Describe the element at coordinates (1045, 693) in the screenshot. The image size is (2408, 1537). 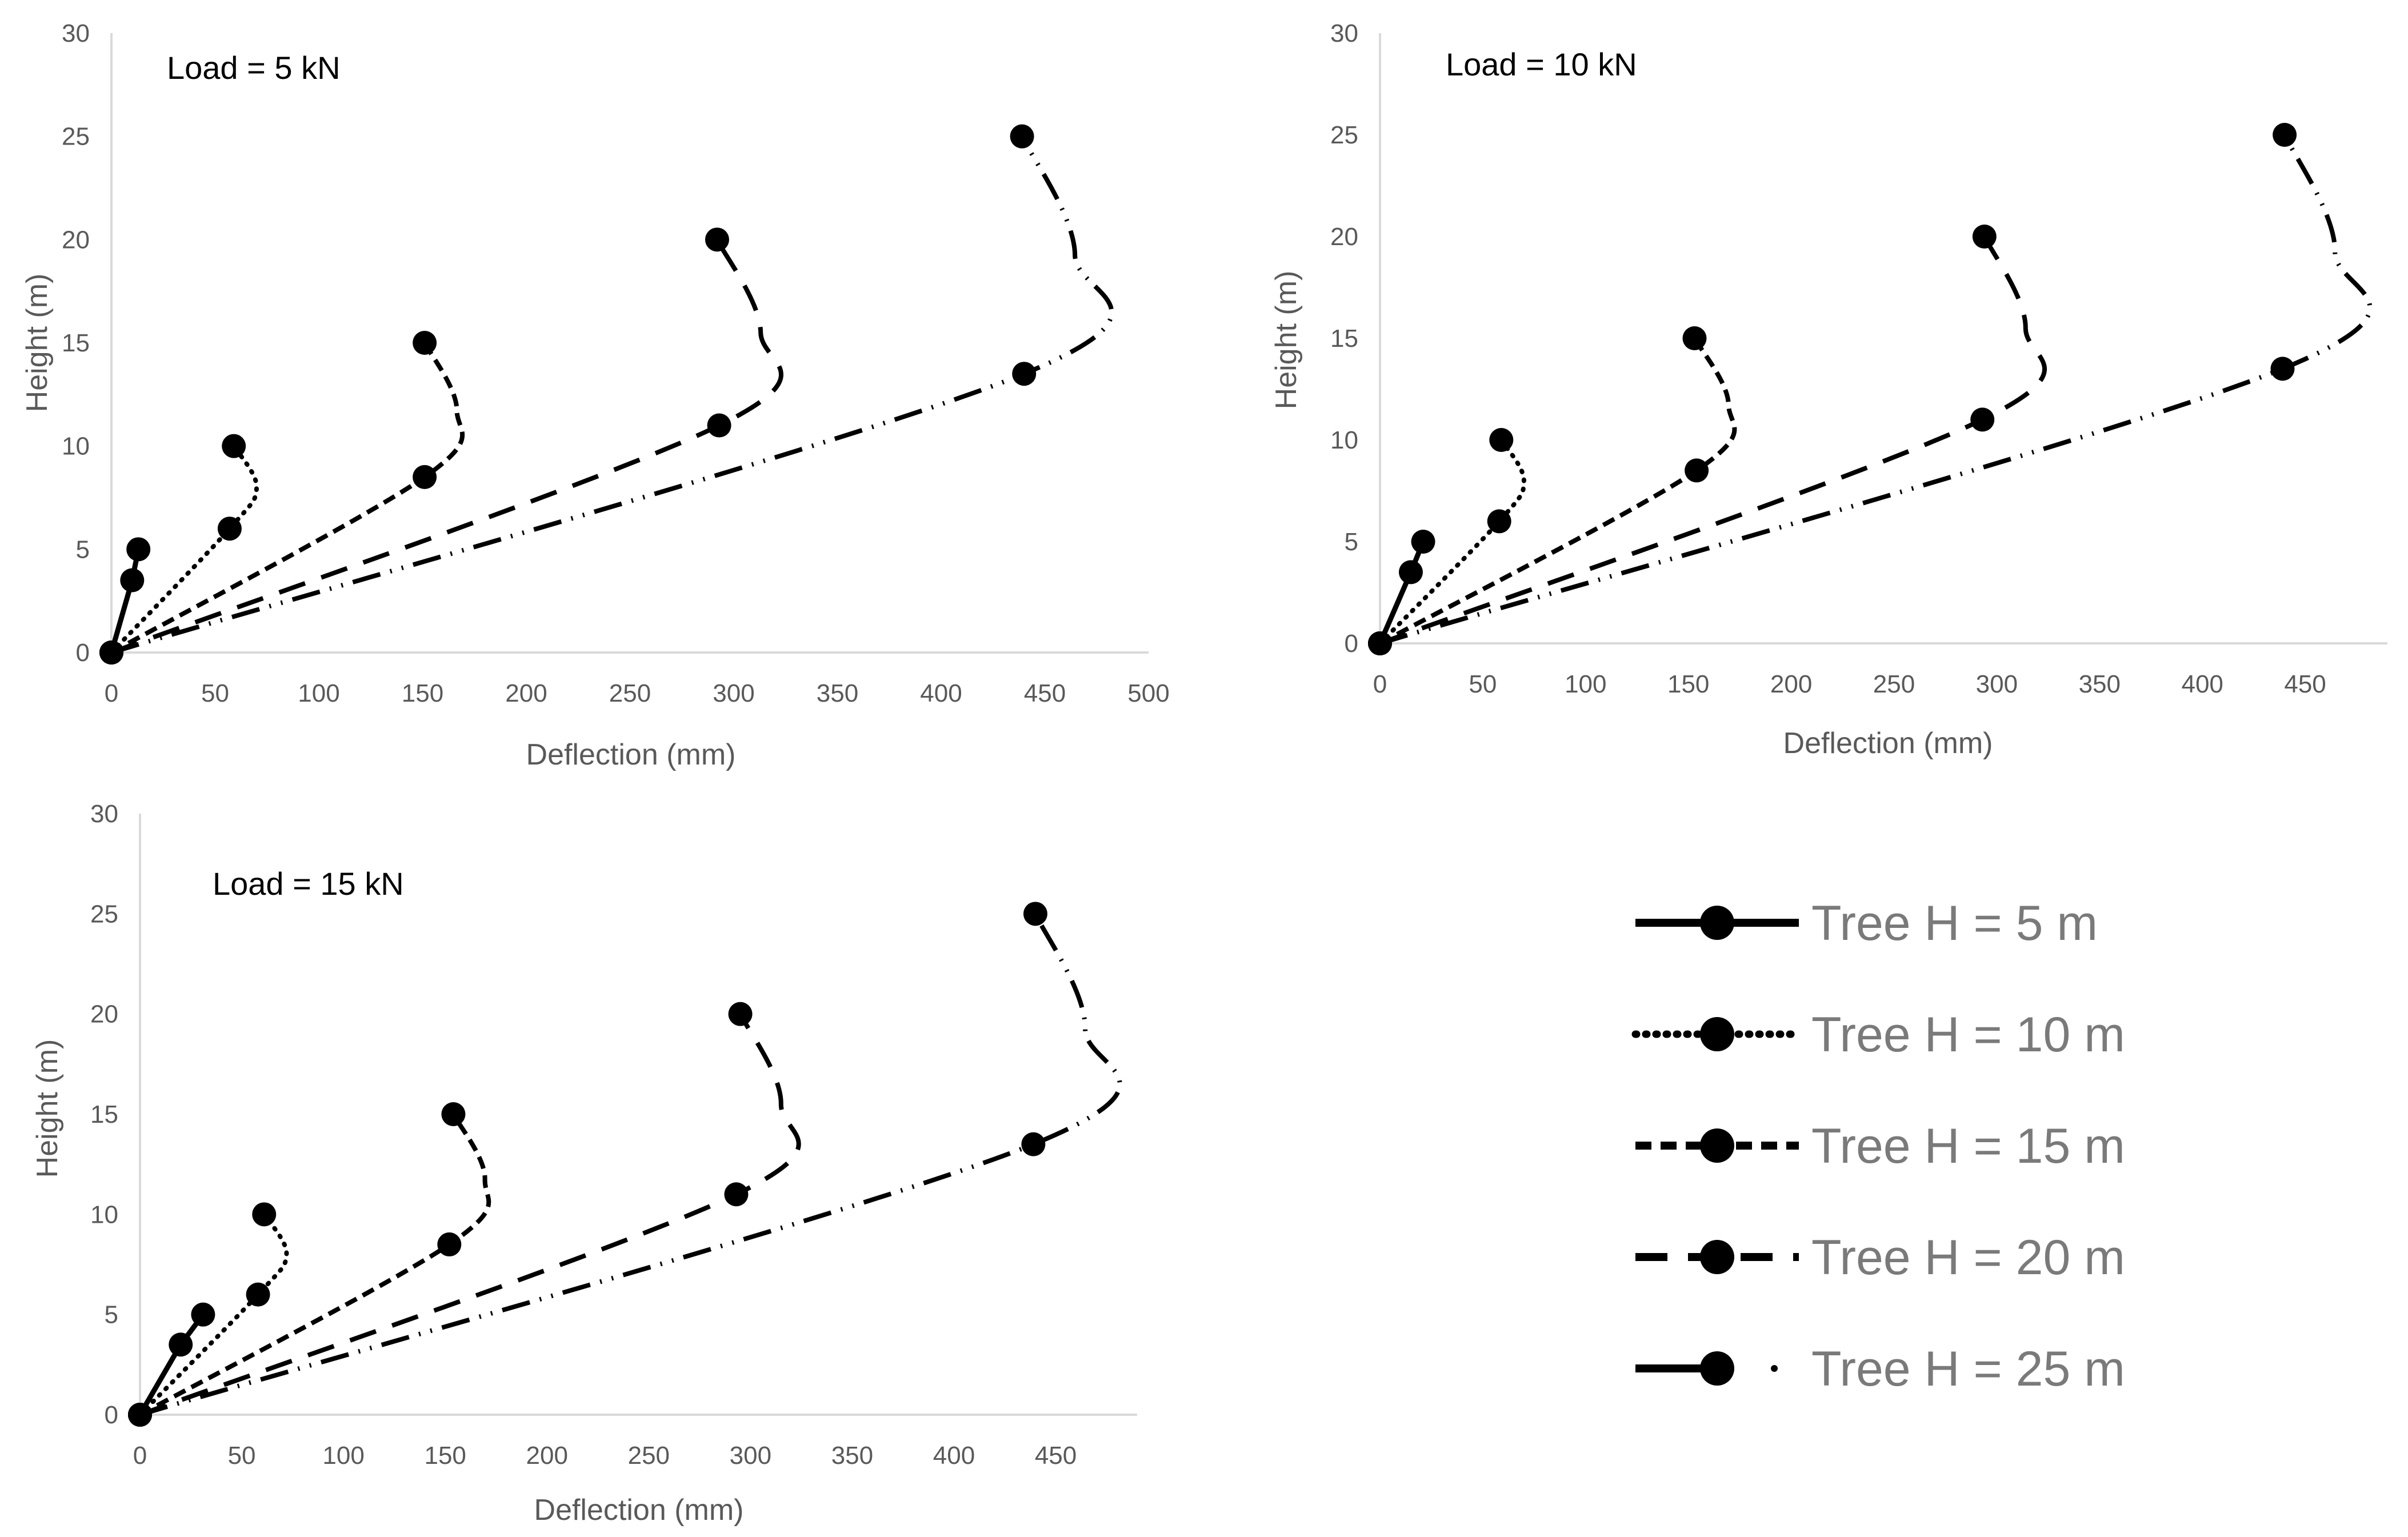
I see `x-tick-label: 450` at that location.